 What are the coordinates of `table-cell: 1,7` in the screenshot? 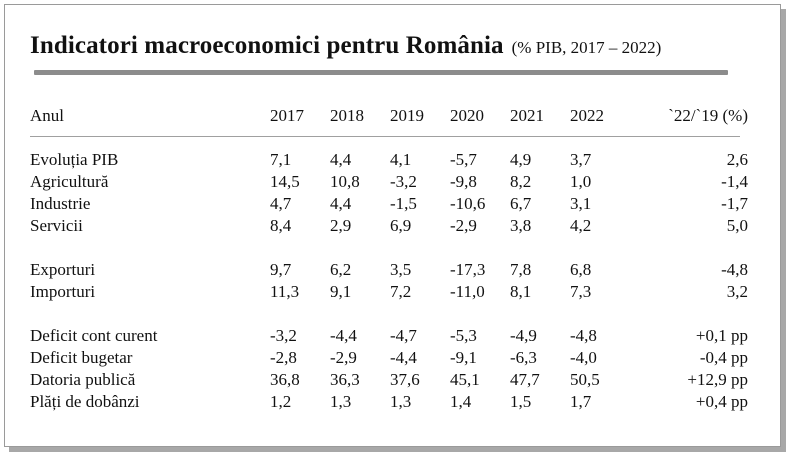 It's located at (581, 401).